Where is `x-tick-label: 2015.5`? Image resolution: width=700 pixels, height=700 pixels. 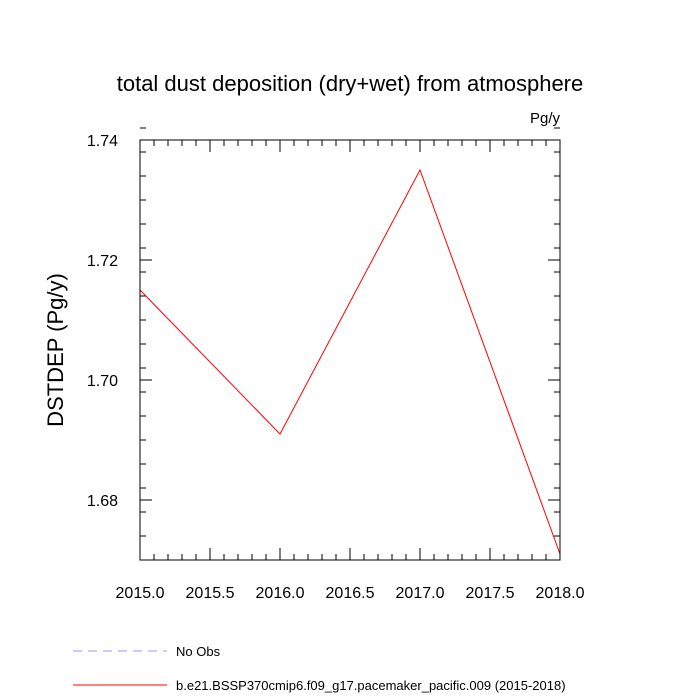
x-tick-label: 2015.5 is located at coordinates (210, 593).